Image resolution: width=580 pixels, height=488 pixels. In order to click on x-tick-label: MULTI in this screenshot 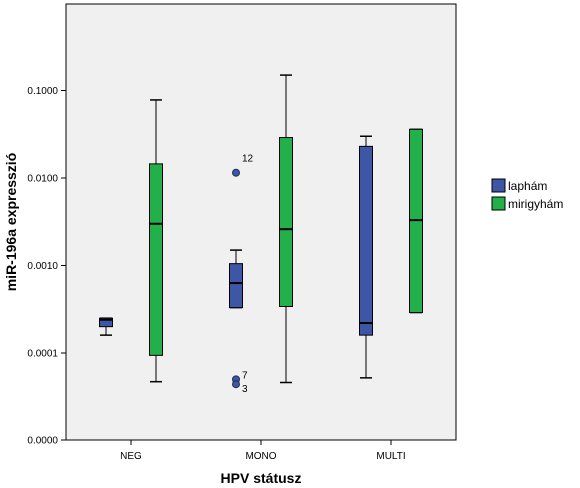, I will do `click(390, 456)`.